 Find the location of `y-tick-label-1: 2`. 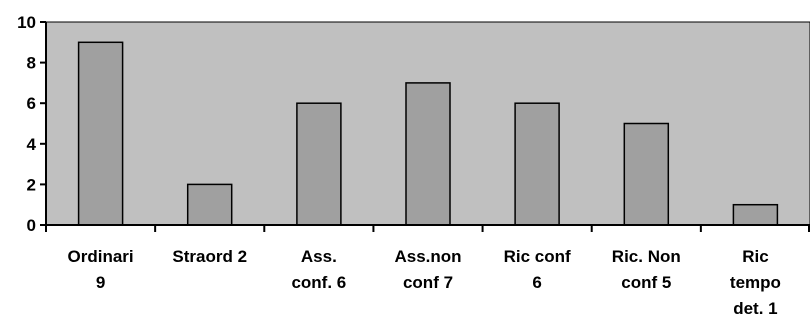

y-tick-label-1: 2 is located at coordinates (31, 184).